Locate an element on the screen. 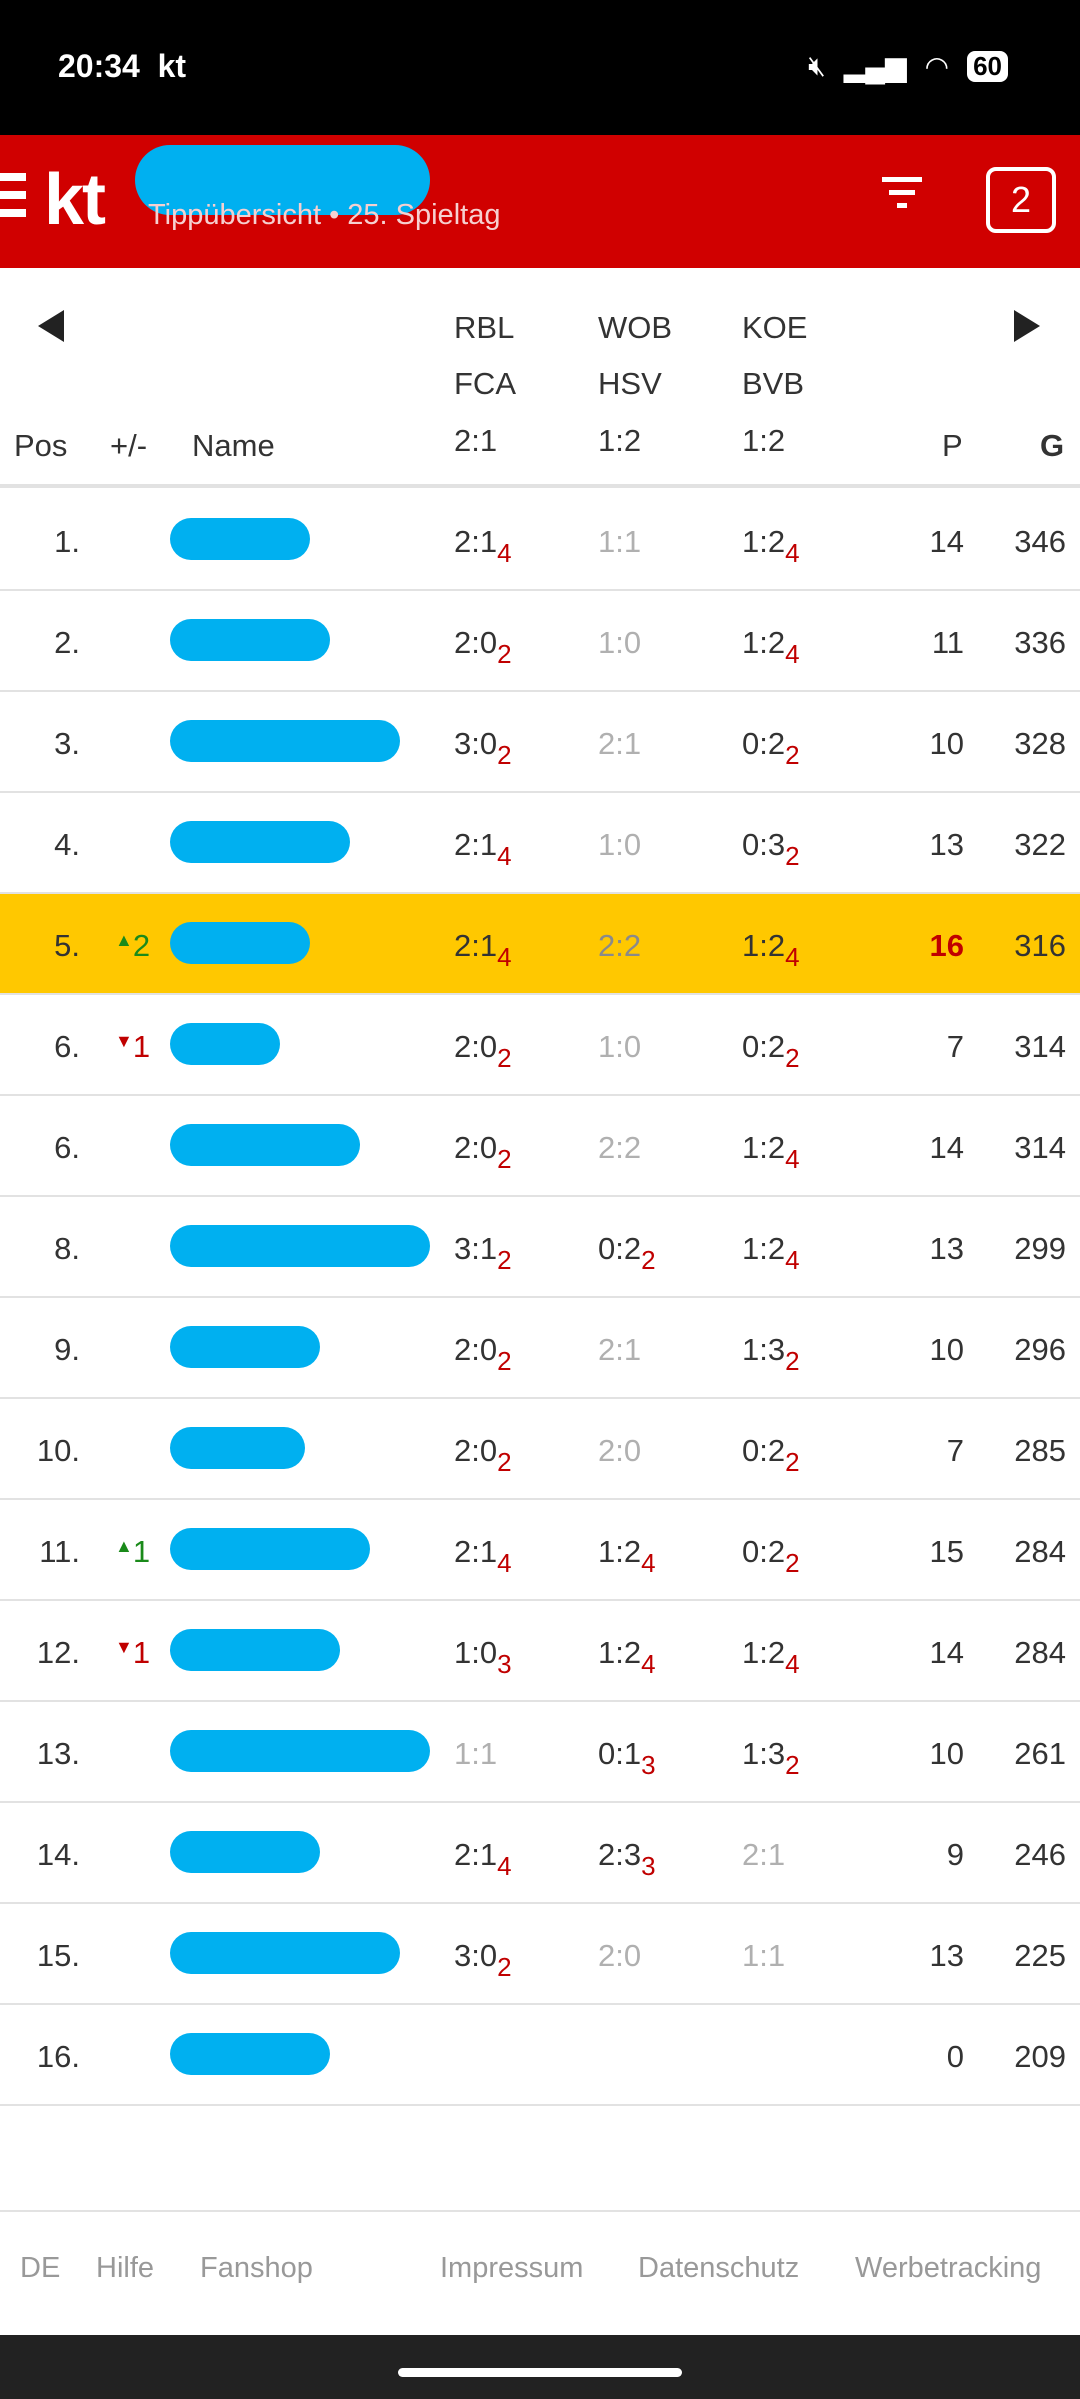  total-points: 209 is located at coordinates (1040, 2056).